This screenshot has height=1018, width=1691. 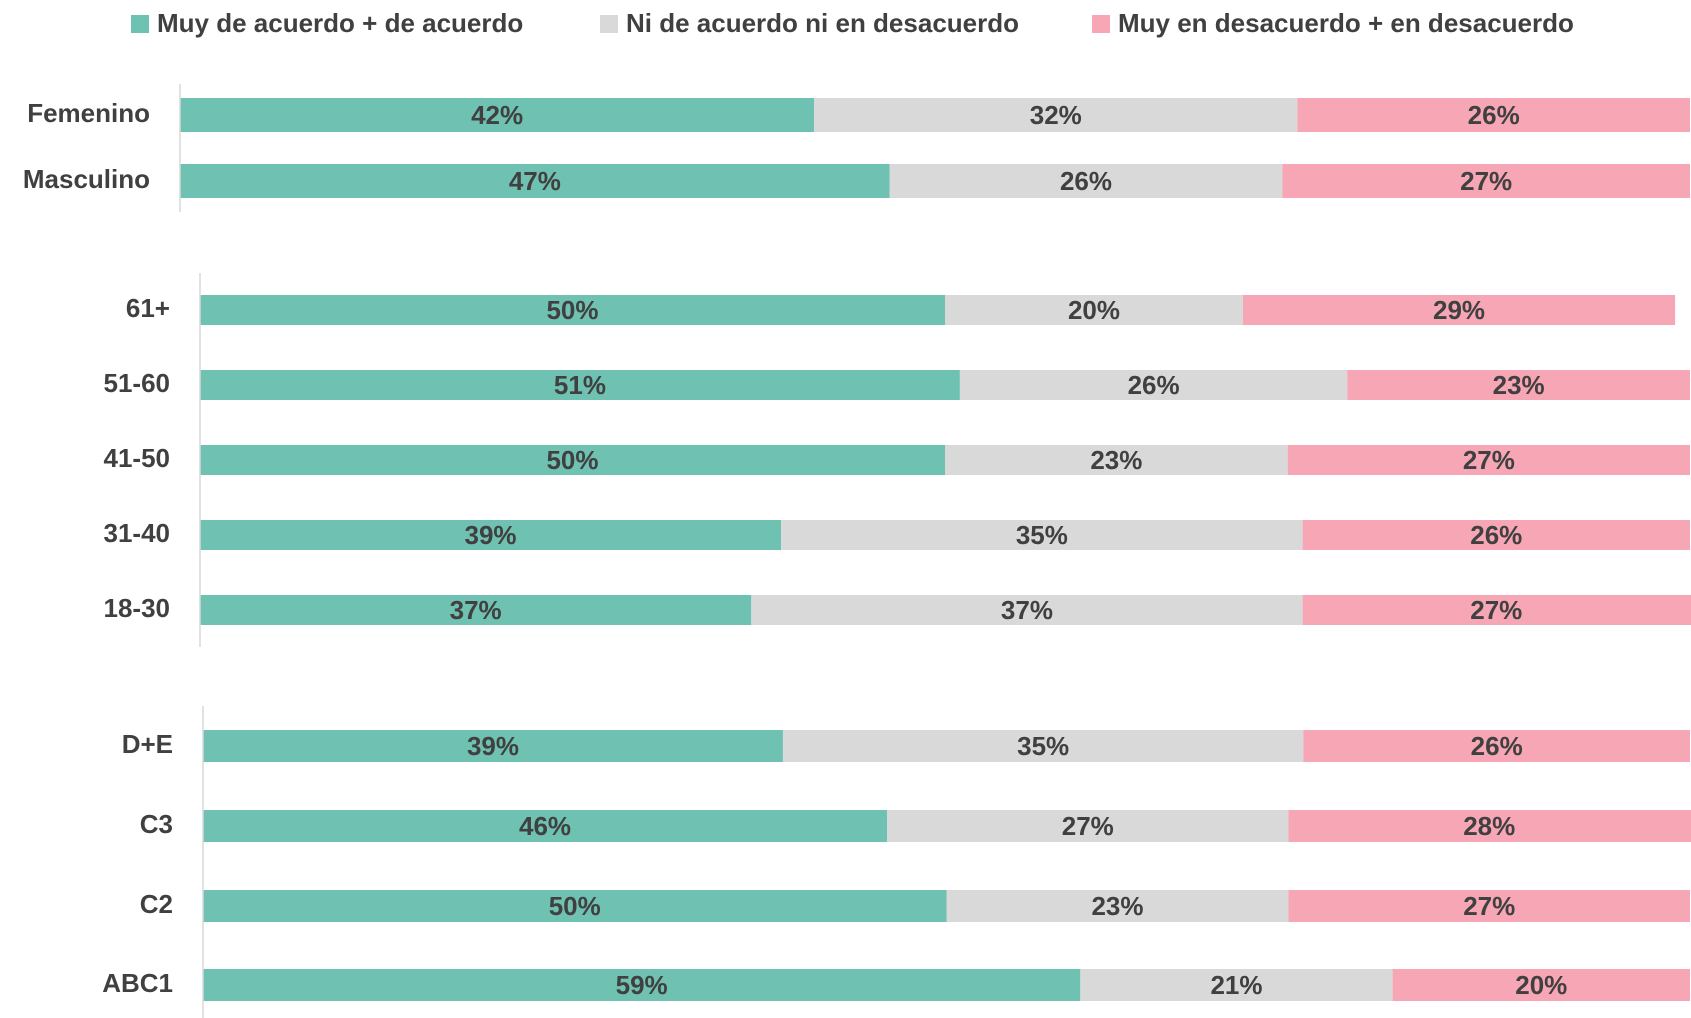 What do you see at coordinates (1346, 23) in the screenshot?
I see `legend-label: Muy en desacuerdo + en desacuerdo` at bounding box center [1346, 23].